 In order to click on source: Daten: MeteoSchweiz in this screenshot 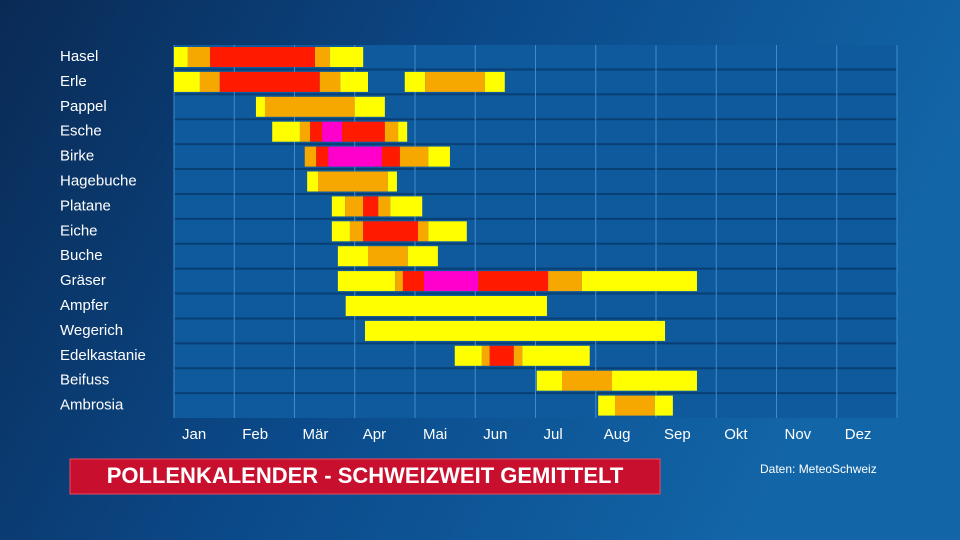, I will do `click(818, 469)`.